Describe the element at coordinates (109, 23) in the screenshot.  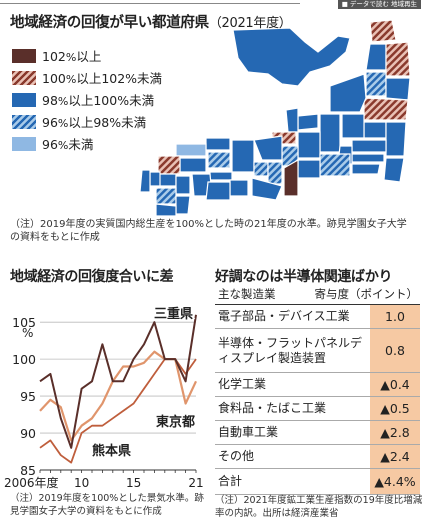
I see `map-title-main: 地域経済の回復が早い都道府県` at that location.